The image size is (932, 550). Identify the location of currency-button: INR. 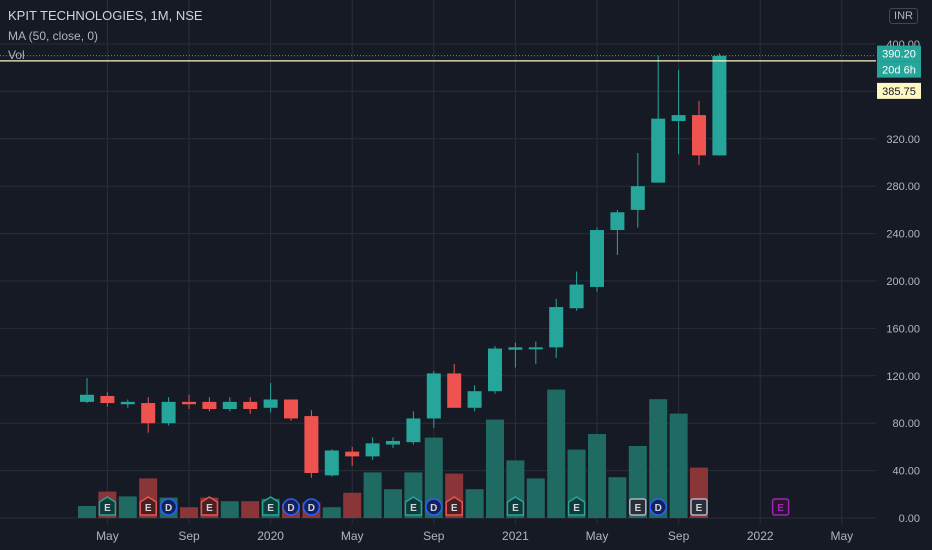
(903, 16).